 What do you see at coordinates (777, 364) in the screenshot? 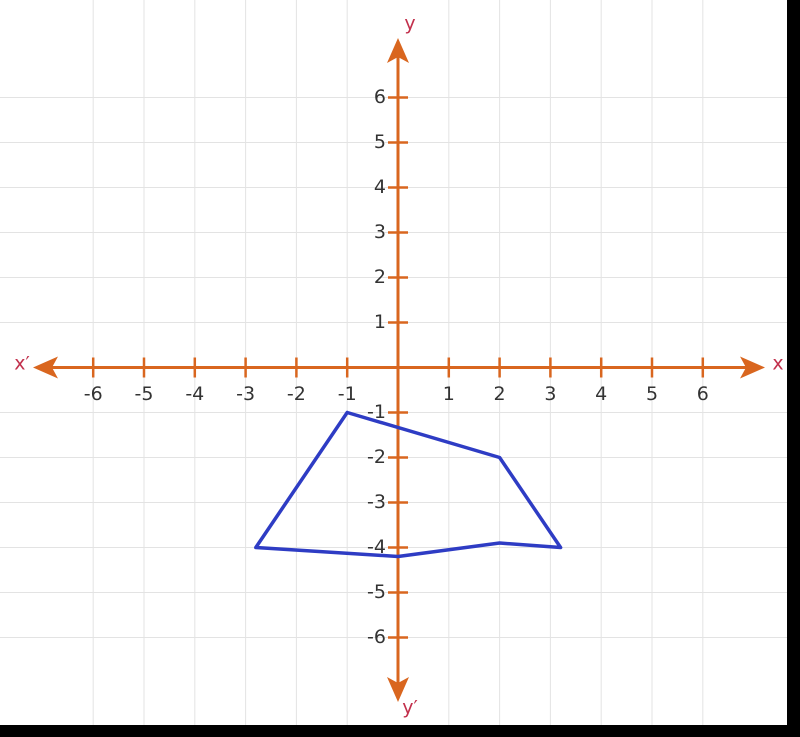
I see `x-axis-label: x` at bounding box center [777, 364].